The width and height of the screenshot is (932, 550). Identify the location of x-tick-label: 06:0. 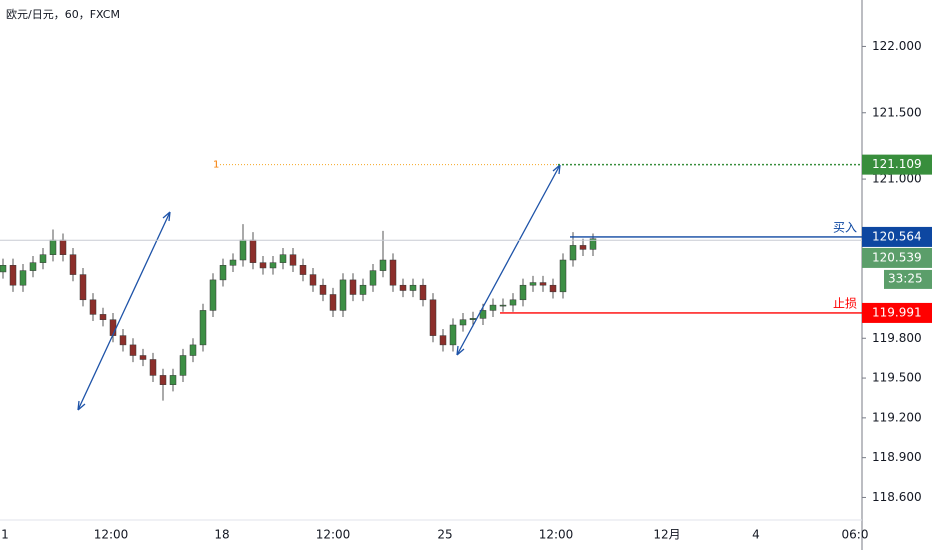
(855, 535).